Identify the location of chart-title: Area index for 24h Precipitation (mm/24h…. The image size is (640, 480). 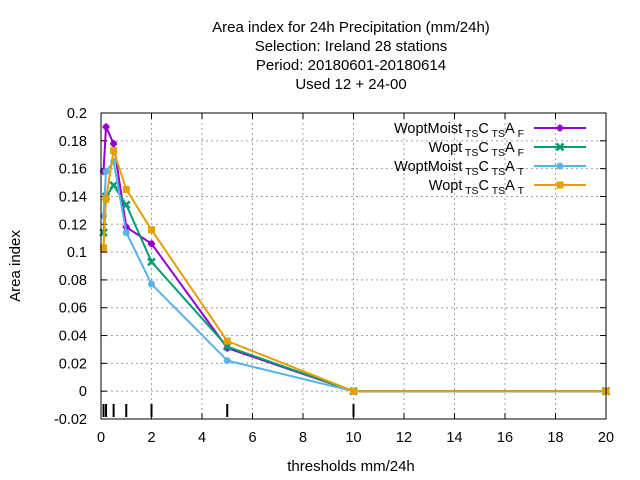
(351, 56).